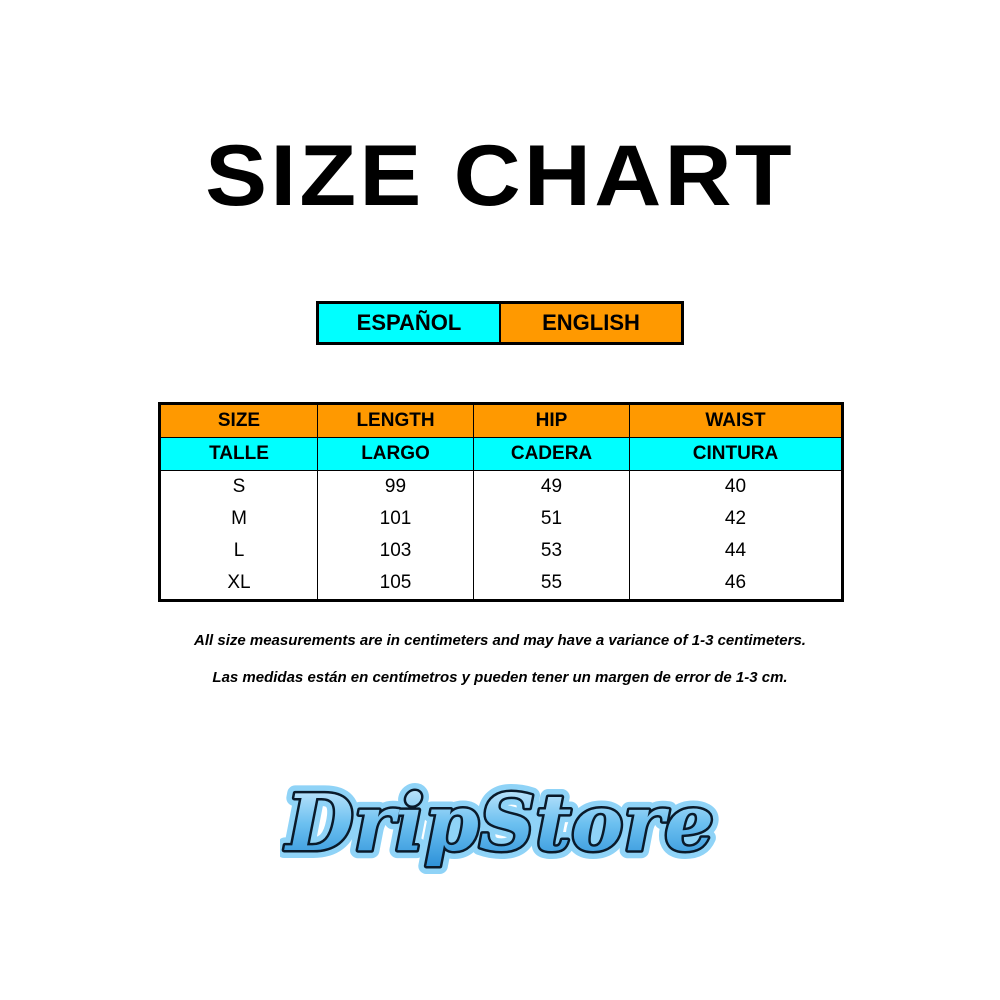 The image size is (1000, 1000). What do you see at coordinates (238, 519) in the screenshot?
I see `table-cell: M` at bounding box center [238, 519].